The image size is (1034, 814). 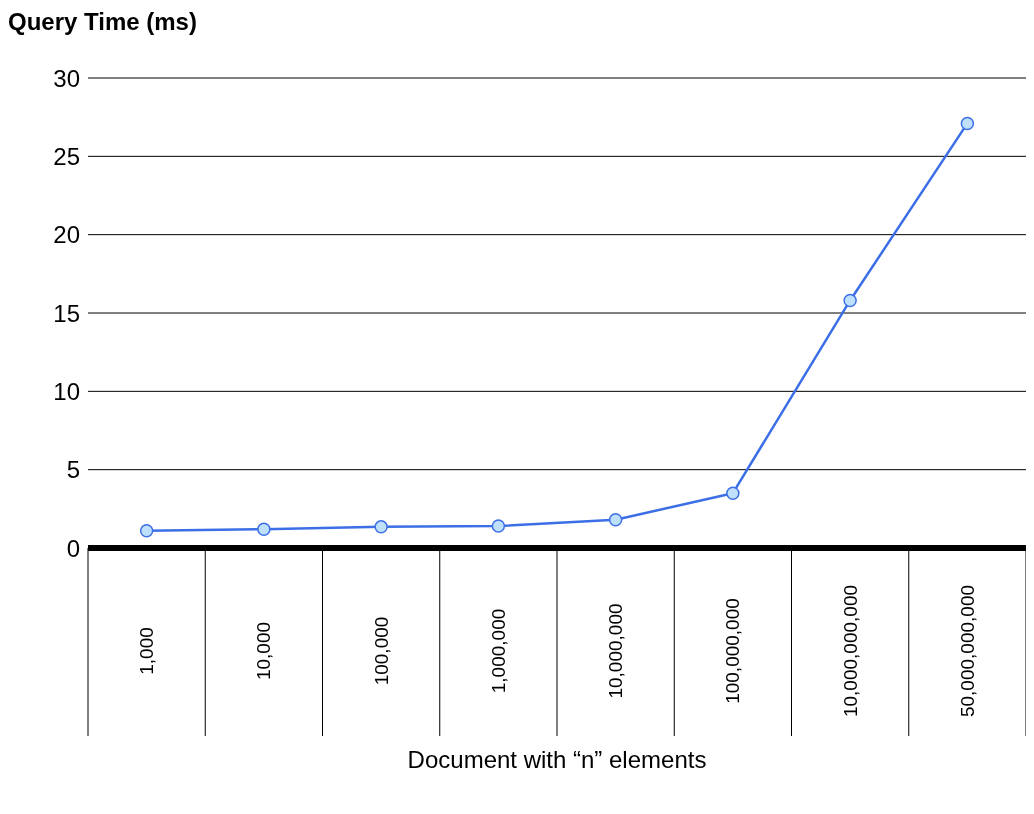 What do you see at coordinates (264, 651) in the screenshot?
I see `x-tick-label: 10,000` at bounding box center [264, 651].